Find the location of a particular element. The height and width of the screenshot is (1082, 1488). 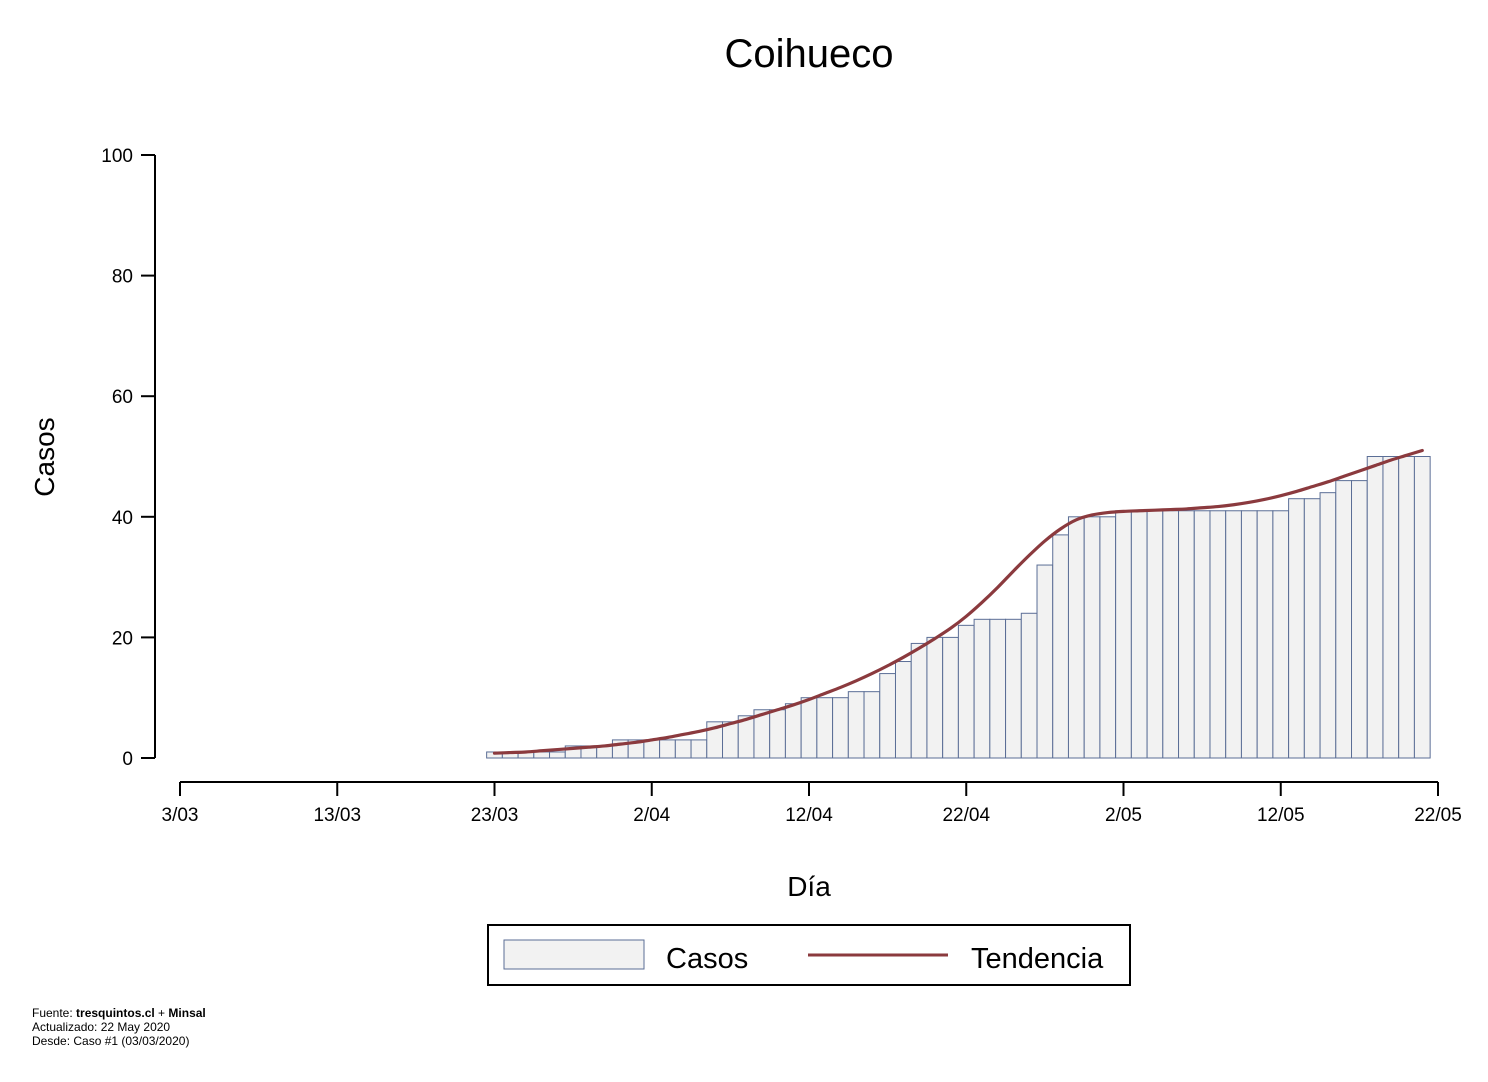

x-tick-label: 3/03 is located at coordinates (180, 815).